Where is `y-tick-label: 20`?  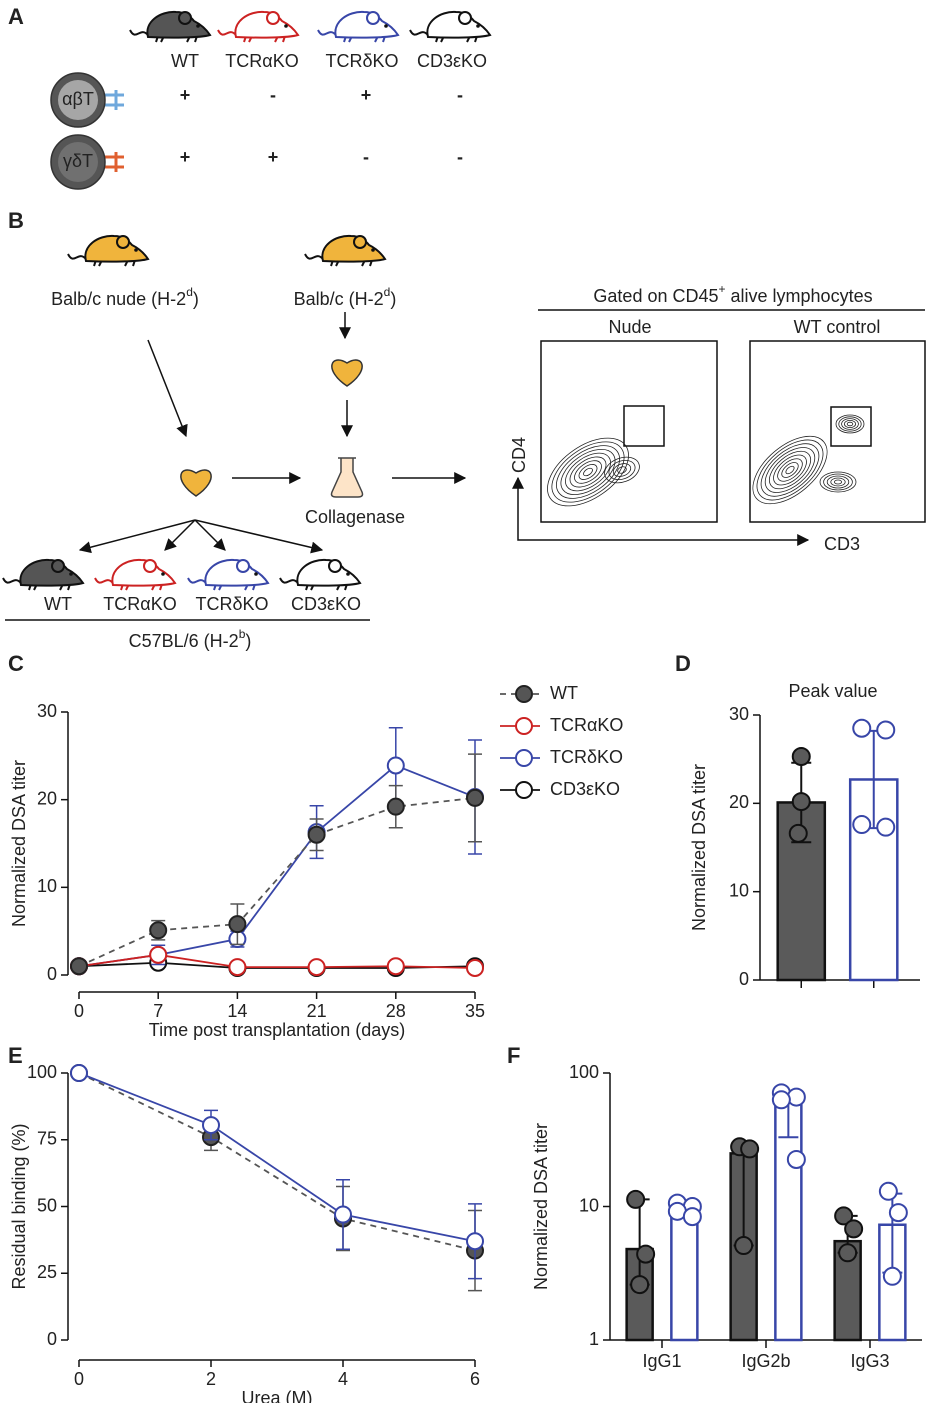 y-tick-label: 20 is located at coordinates (739, 802).